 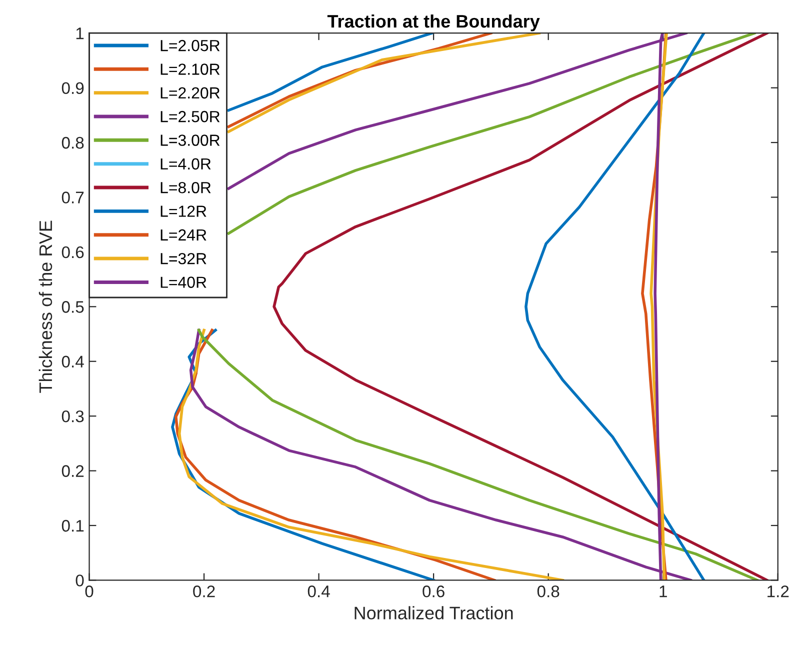 I want to click on y-axis-title: Thickness of the RVE, so click(x=45, y=306).